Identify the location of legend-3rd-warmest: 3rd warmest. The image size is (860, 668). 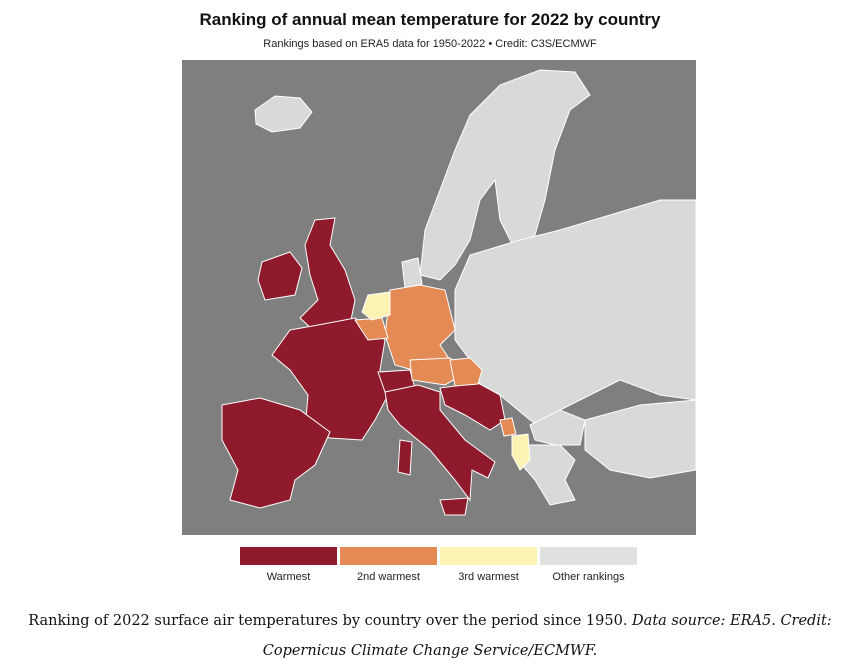
(488, 565).